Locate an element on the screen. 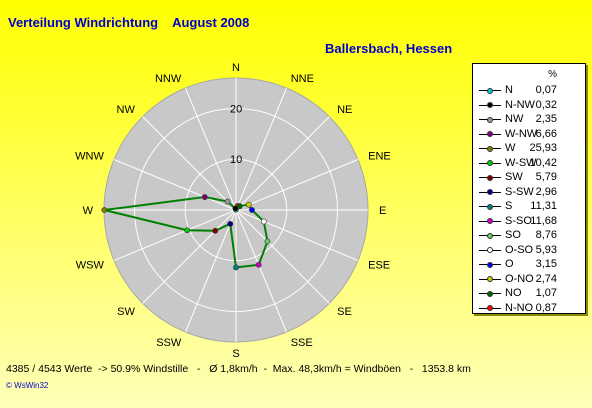 This screenshot has height=408, width=592. legend-entry: N 0,07 is located at coordinates (529, 90).